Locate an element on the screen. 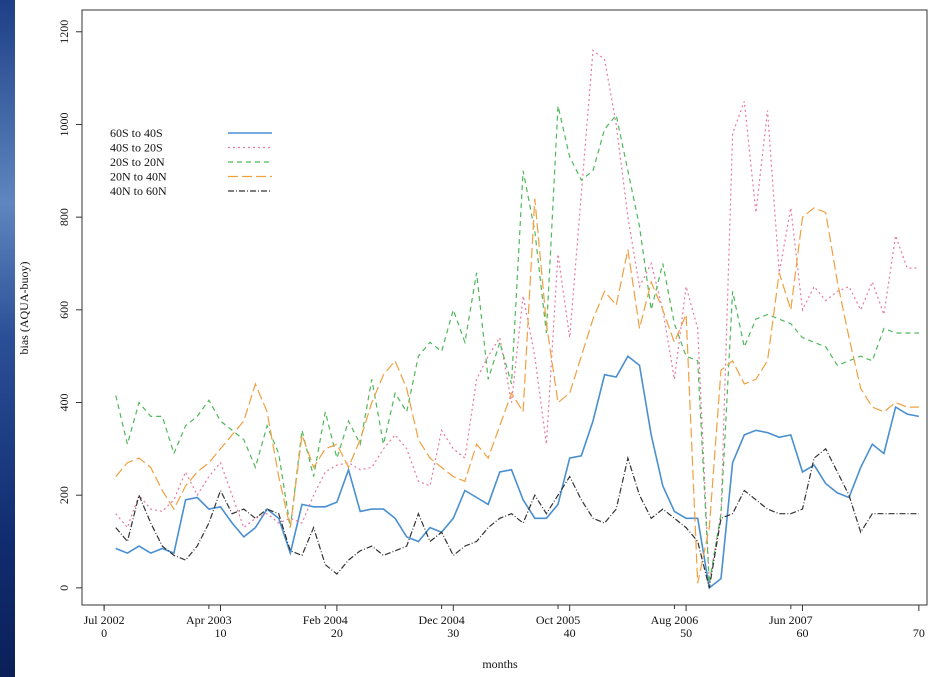 This screenshot has width=928, height=677. y-tick-label: 800 is located at coordinates (64, 217).